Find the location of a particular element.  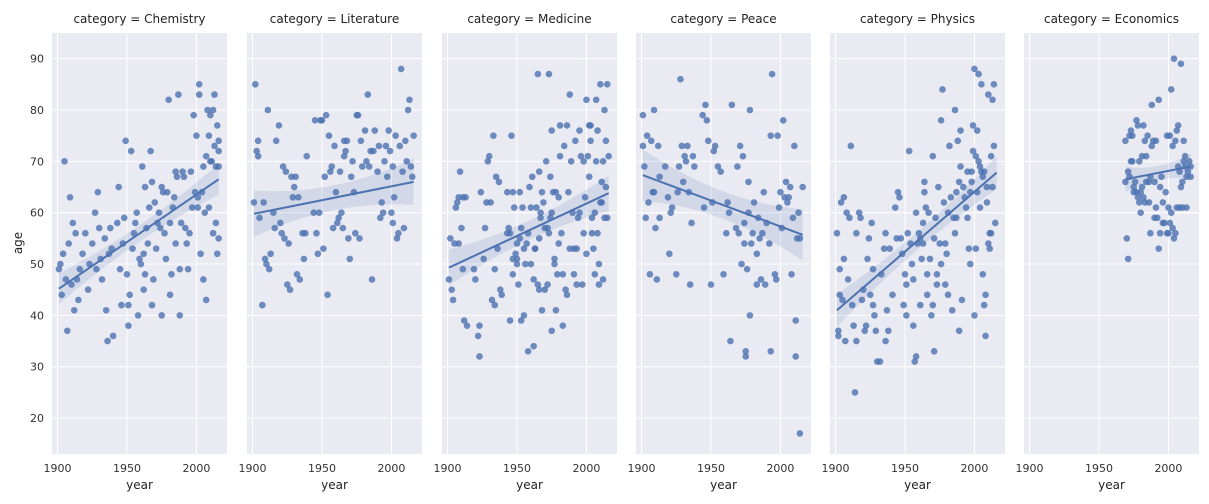

regression-line is located at coordinates (333, 197).